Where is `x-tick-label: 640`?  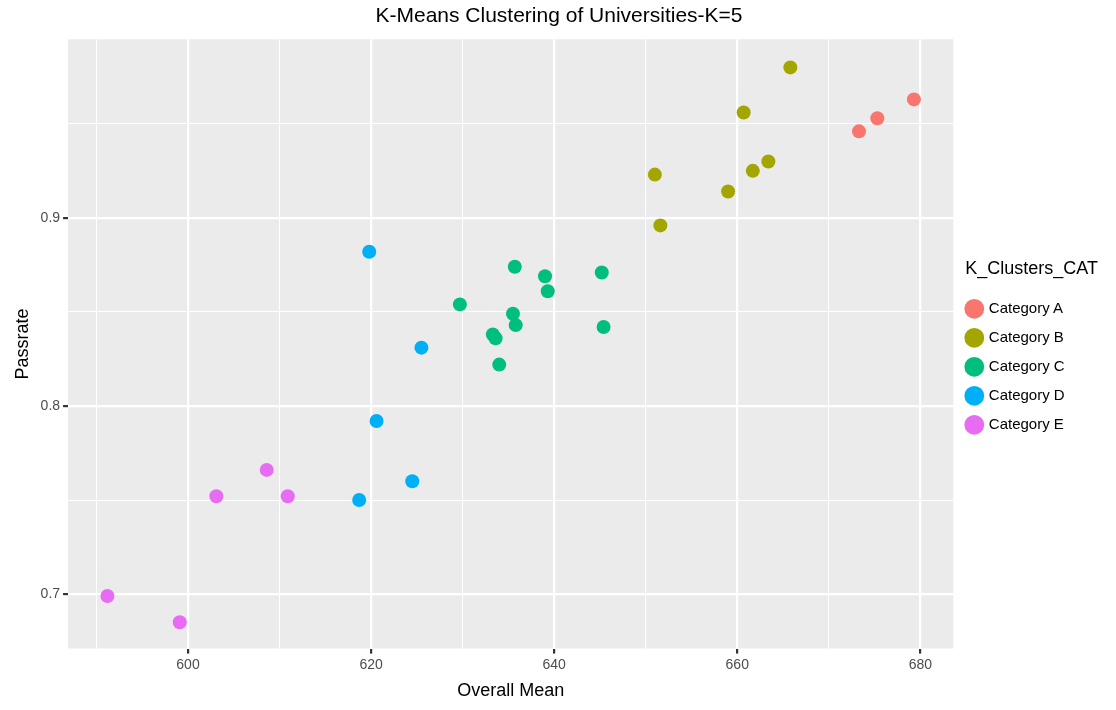
x-tick-label: 640 is located at coordinates (554, 663).